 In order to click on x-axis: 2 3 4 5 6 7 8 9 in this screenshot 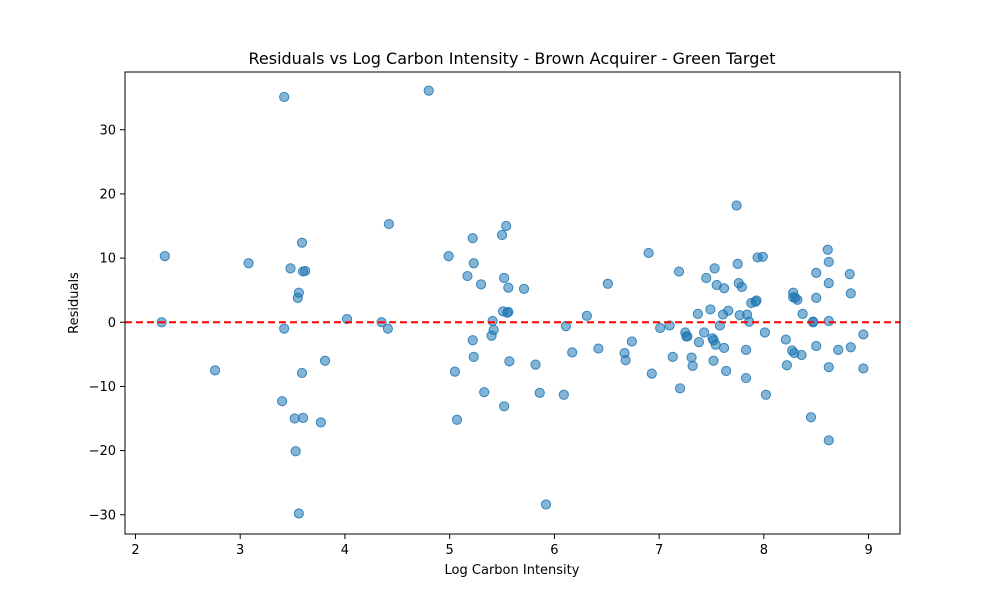, I will do `click(502, 546)`.